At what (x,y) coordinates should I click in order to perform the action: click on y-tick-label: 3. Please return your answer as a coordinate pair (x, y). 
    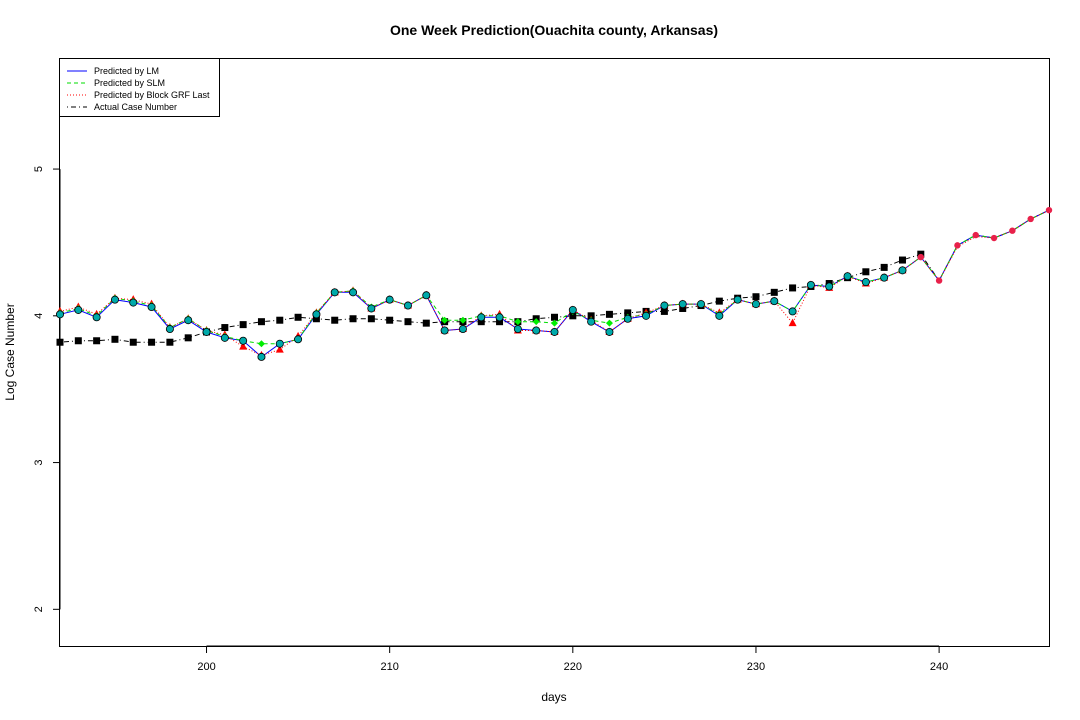
    Looking at the image, I should click on (39, 463).